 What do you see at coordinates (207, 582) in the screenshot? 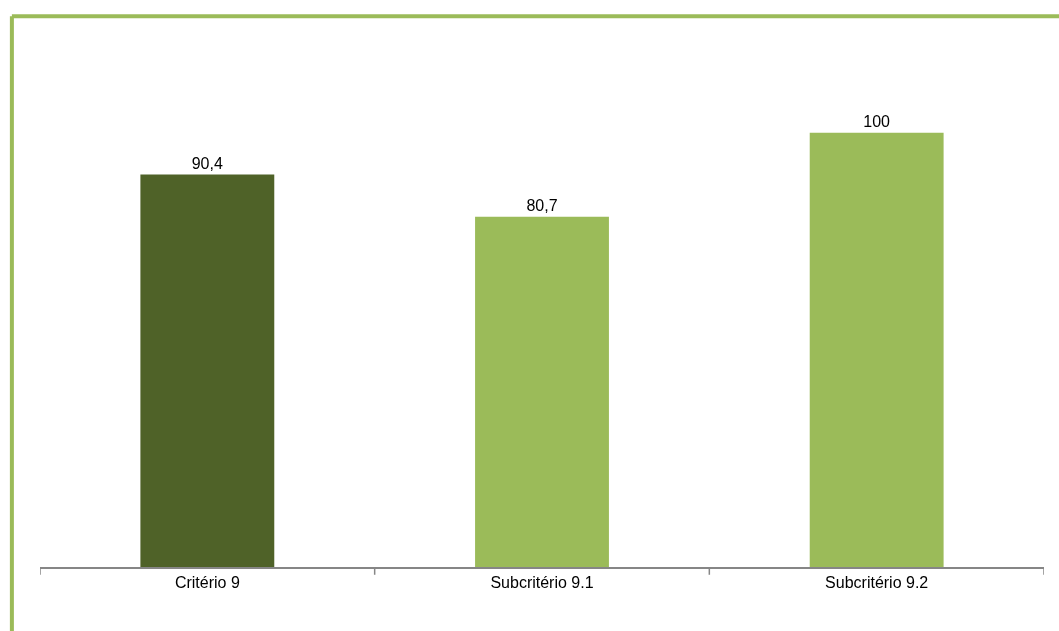
I see `x-tick-label: Critério 9` at bounding box center [207, 582].